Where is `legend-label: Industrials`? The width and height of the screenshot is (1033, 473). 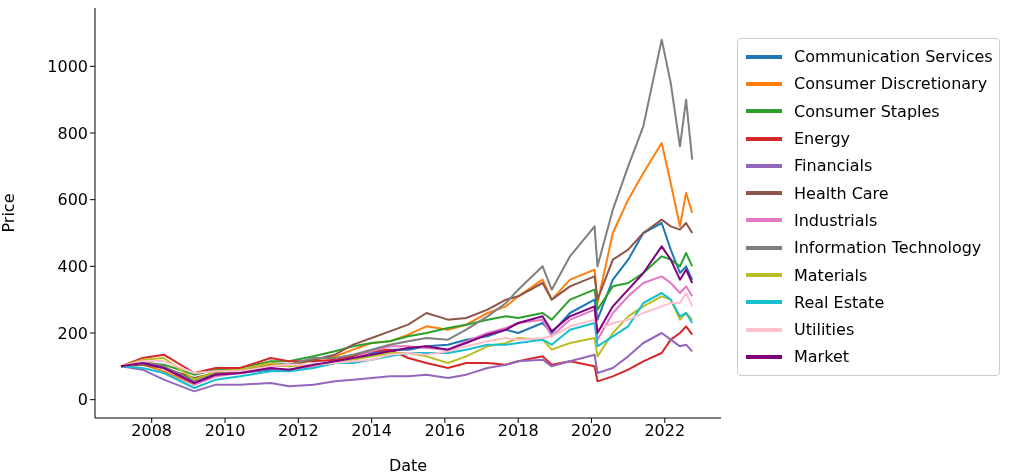 legend-label: Industrials is located at coordinates (836, 220).